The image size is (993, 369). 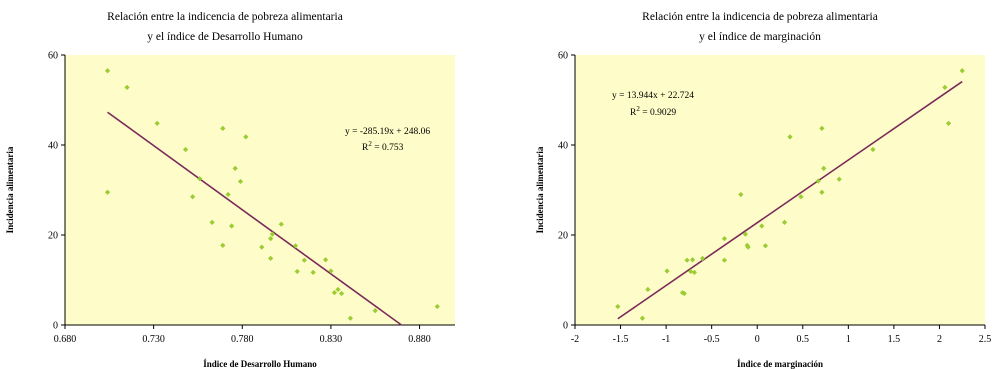 I want to click on x-tick-label: -2, so click(x=575, y=339).